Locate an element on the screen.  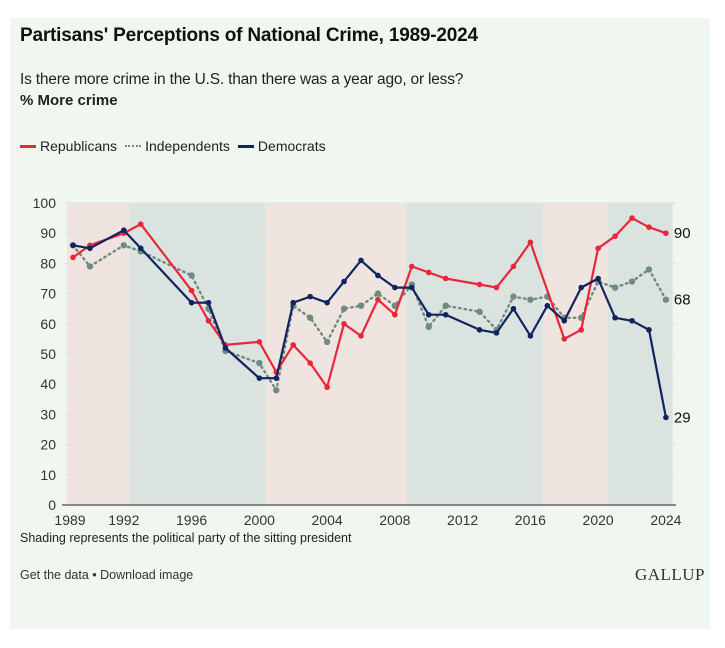
y-tick-label: 10 is located at coordinates (48, 475).